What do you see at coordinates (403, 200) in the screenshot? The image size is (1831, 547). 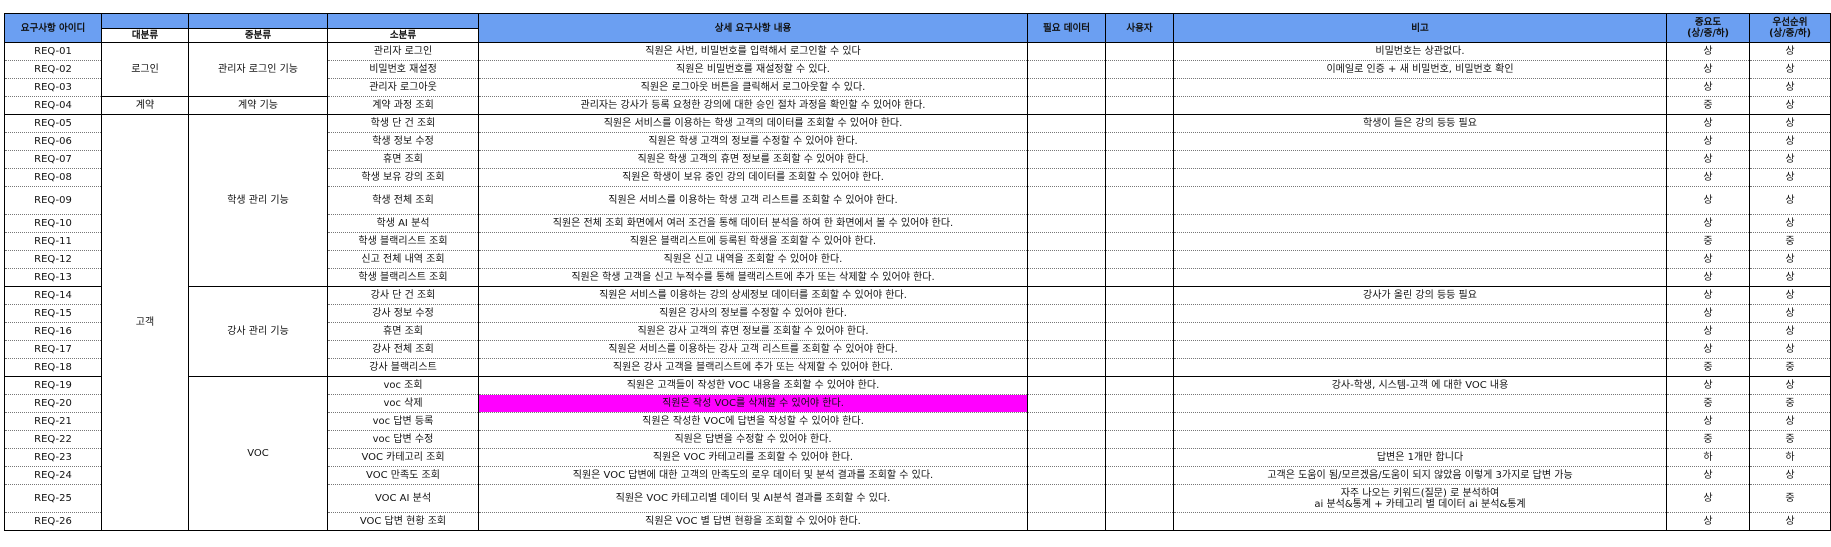 I see `category-small-cell: 학생 전체 조회` at bounding box center [403, 200].